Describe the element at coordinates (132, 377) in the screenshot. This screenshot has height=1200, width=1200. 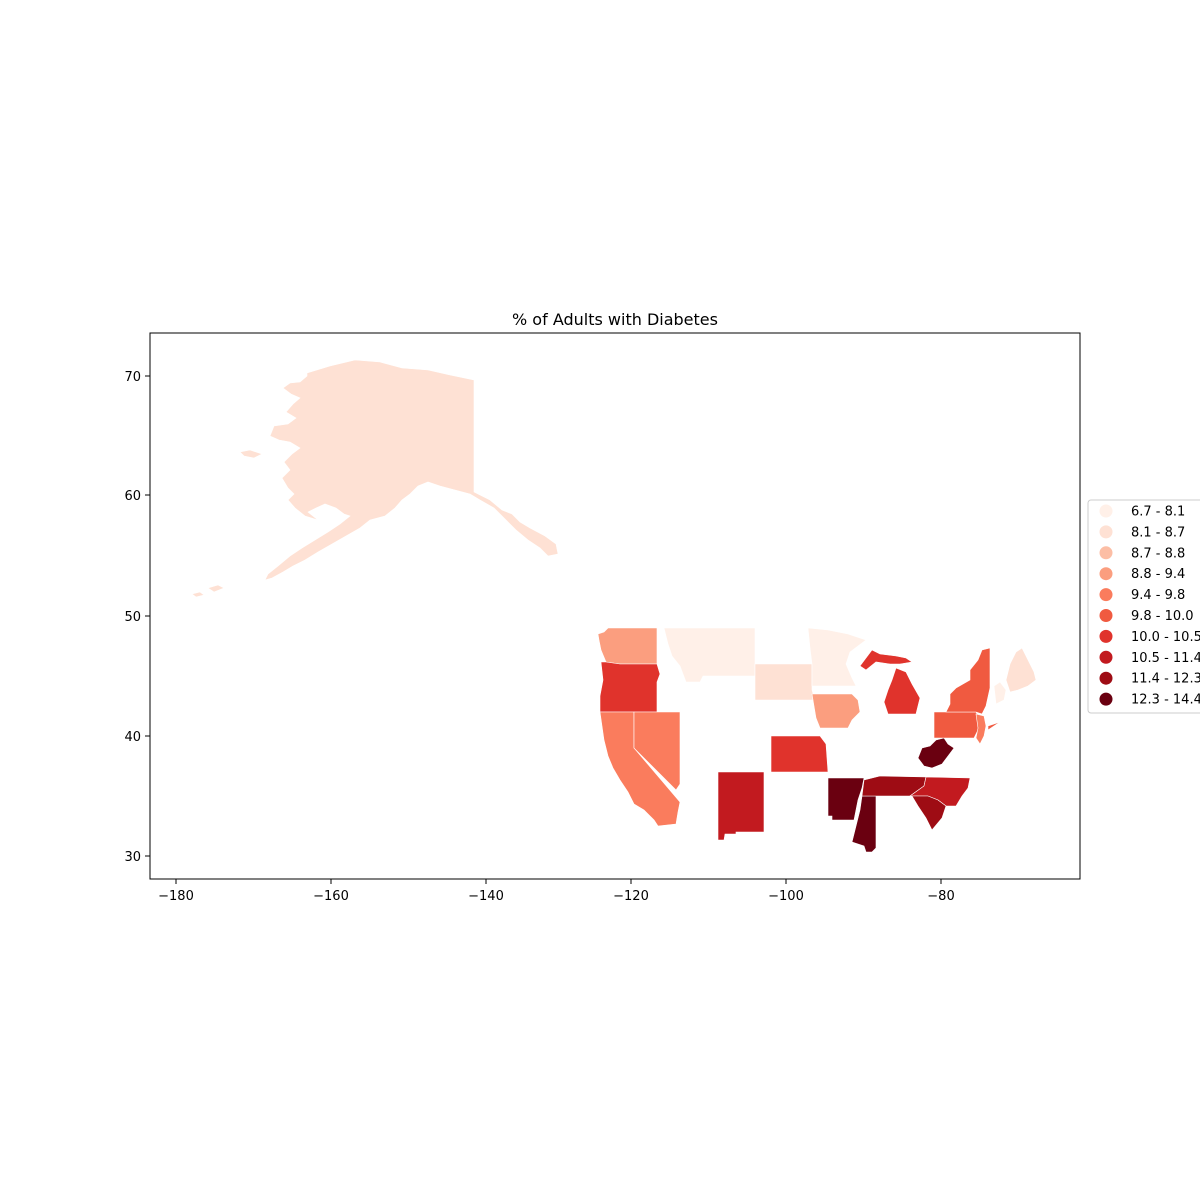
I see `y-tick-label: 70` at that location.